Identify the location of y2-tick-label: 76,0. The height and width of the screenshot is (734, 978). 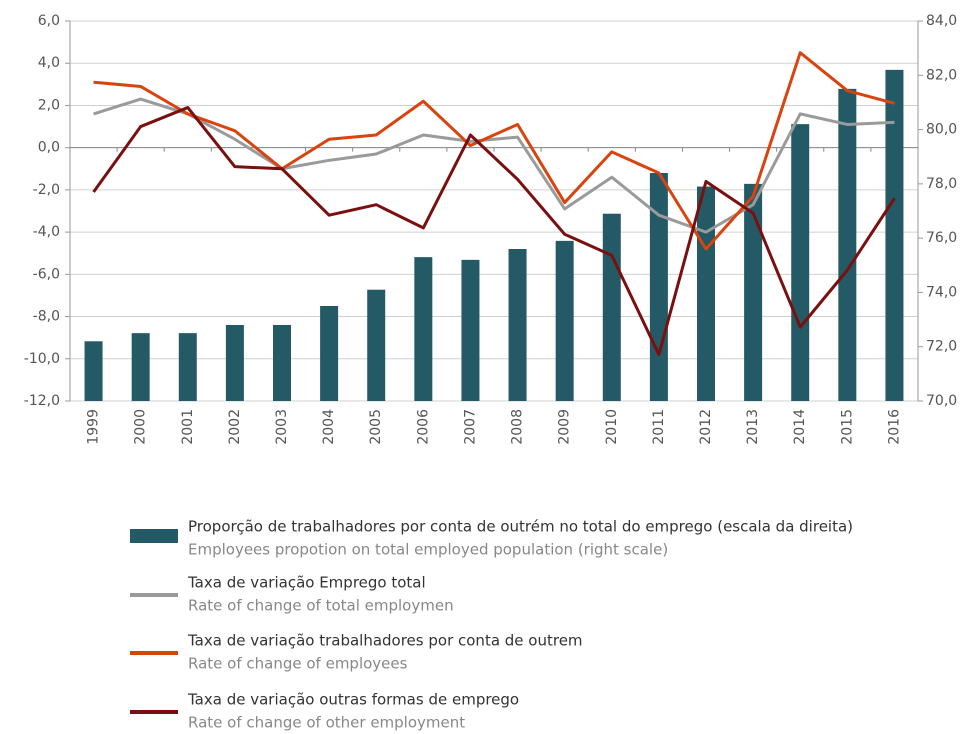
(941, 238).